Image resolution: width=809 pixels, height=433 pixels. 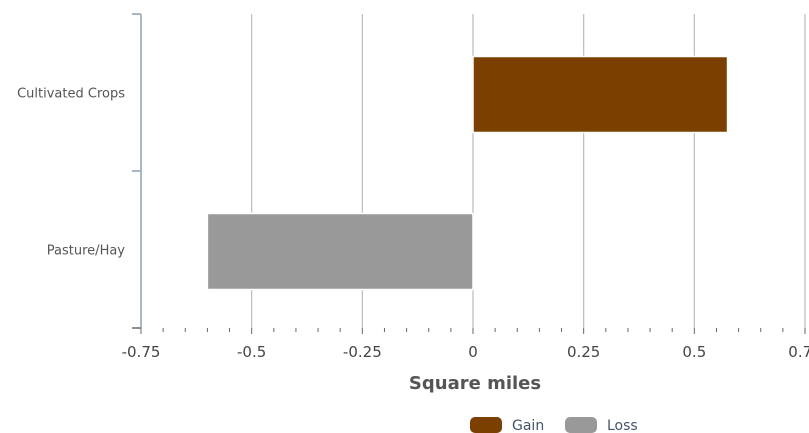 I want to click on legend-label-loss: Loss, so click(x=622, y=425).